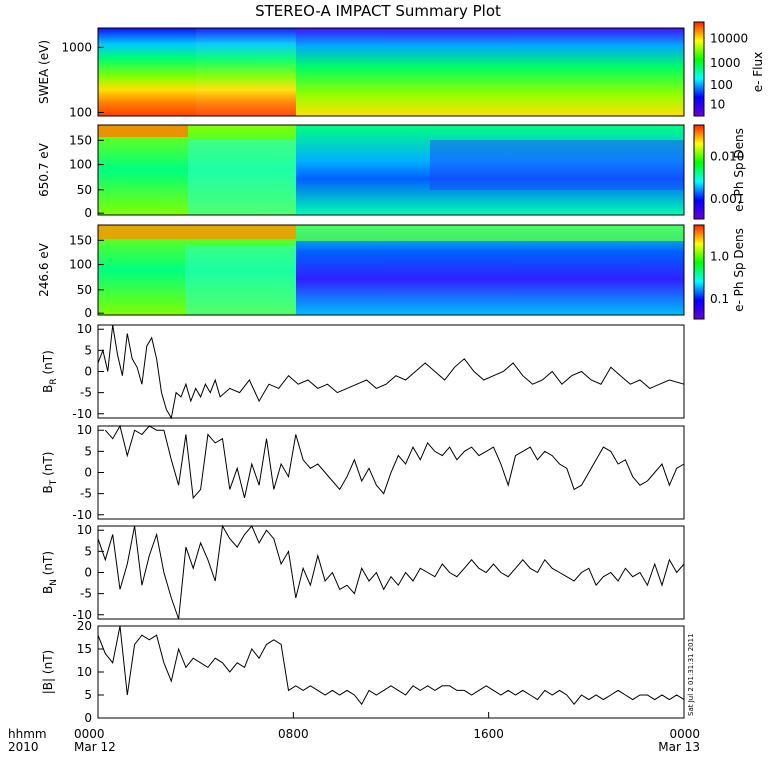 The height and width of the screenshot is (780, 780). I want to click on ytick-br-4: -10, so click(82, 414).